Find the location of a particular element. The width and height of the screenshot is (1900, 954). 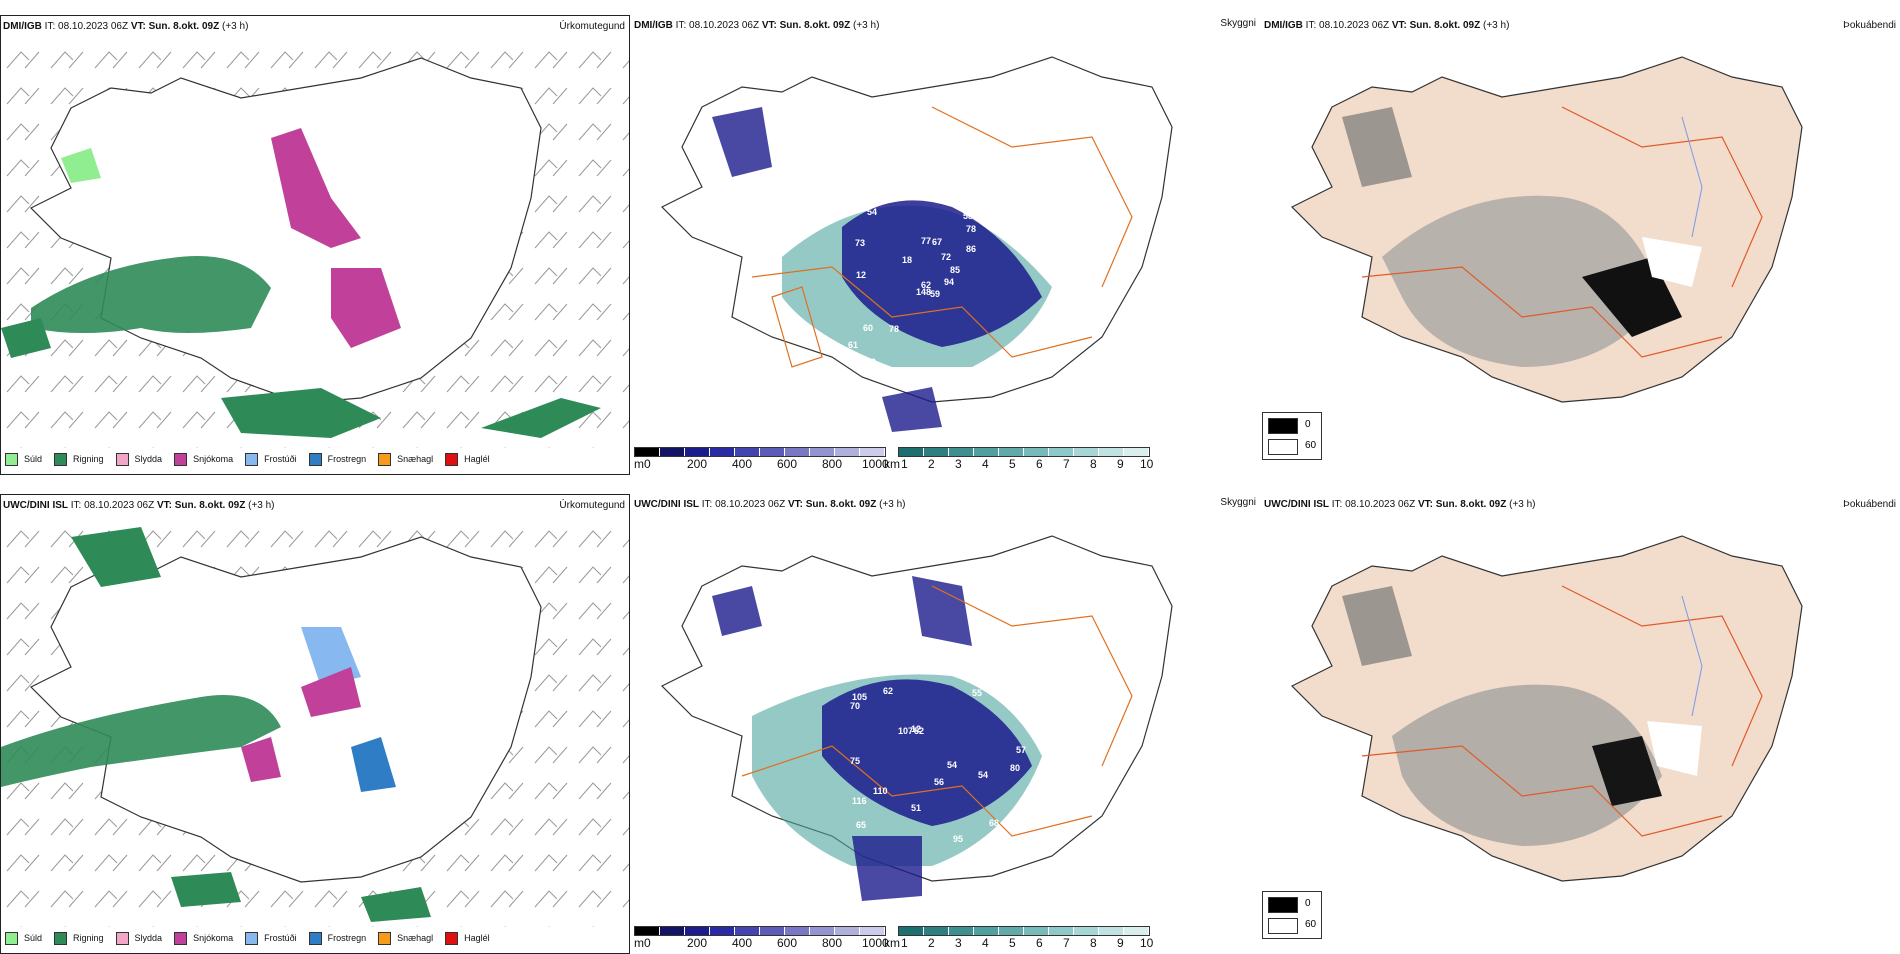

iceland-fog-map is located at coordinates (1546, 708).